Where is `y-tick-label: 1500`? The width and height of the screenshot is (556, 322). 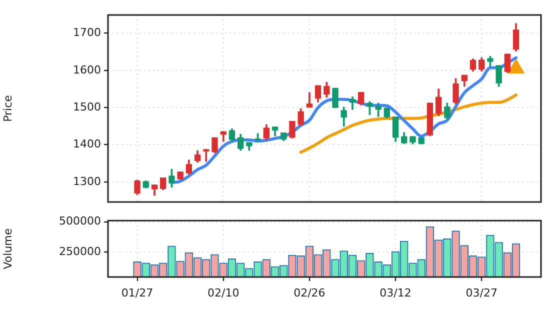
y-tick-label: 1500 is located at coordinates (87, 107).